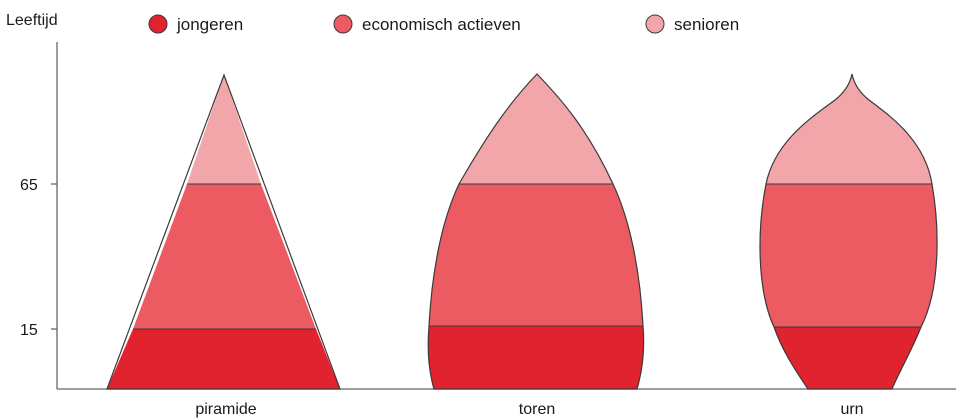 The height and width of the screenshot is (419, 956). What do you see at coordinates (537, 409) in the screenshot?
I see `shape-label-toren: toren` at bounding box center [537, 409].